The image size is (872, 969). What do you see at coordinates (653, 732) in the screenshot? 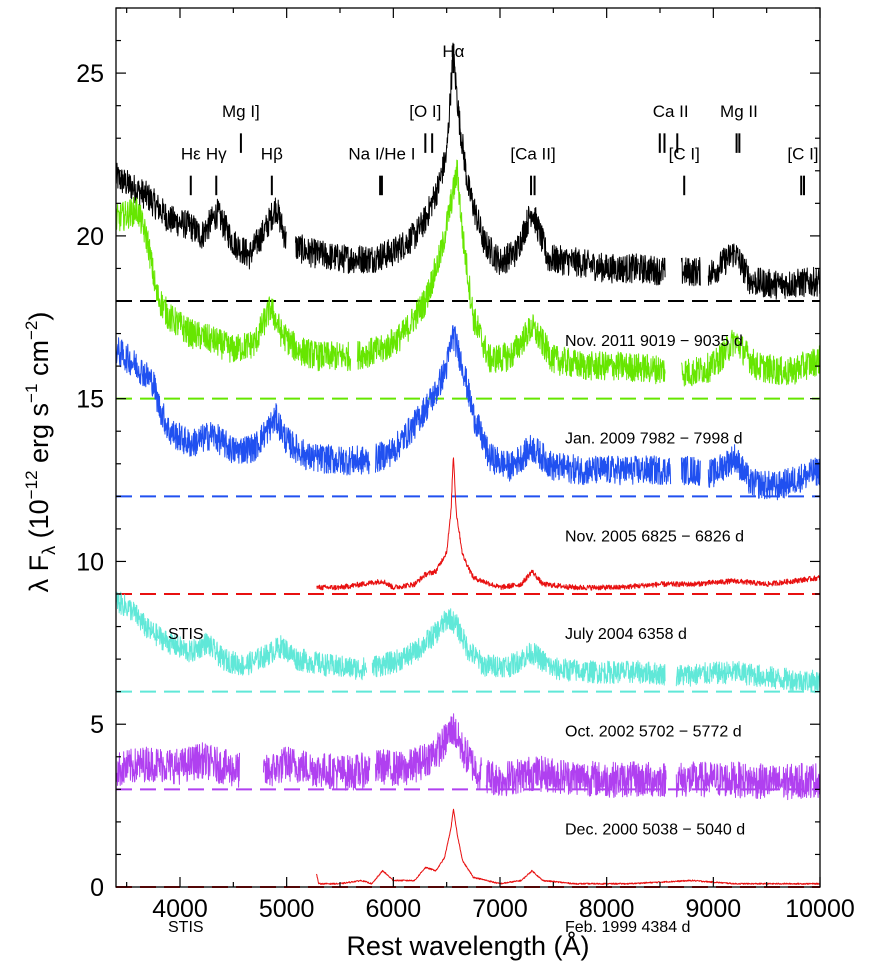
I see `epoch-label: Oct. 2002 5702 − 5772 d` at bounding box center [653, 732].